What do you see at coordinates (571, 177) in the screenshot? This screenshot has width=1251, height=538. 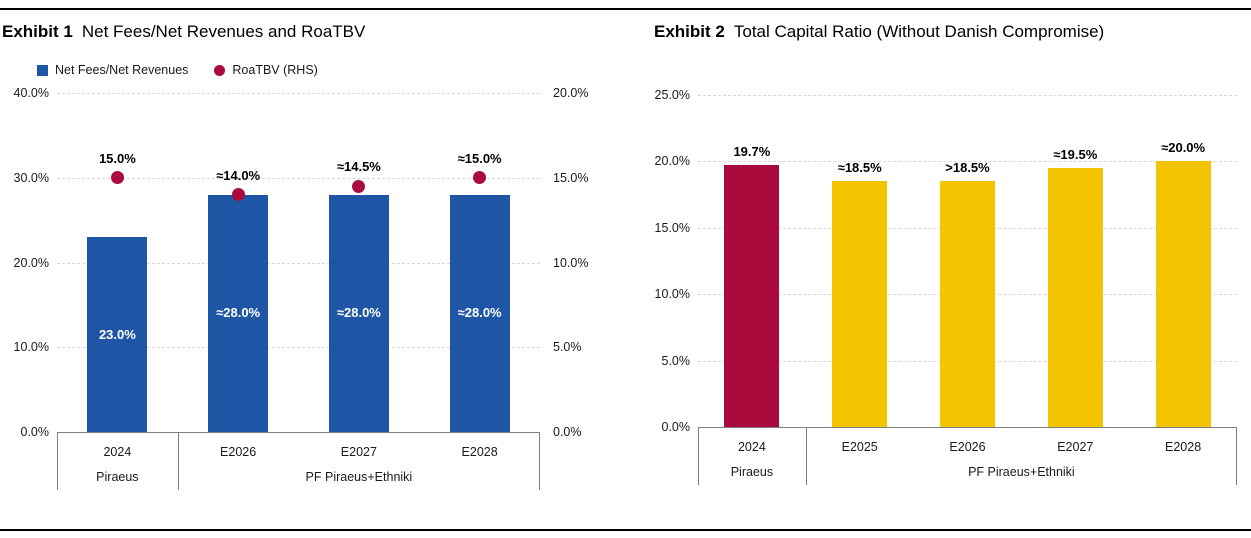 I see `right-axis-tick-label: 15.0%` at bounding box center [571, 177].